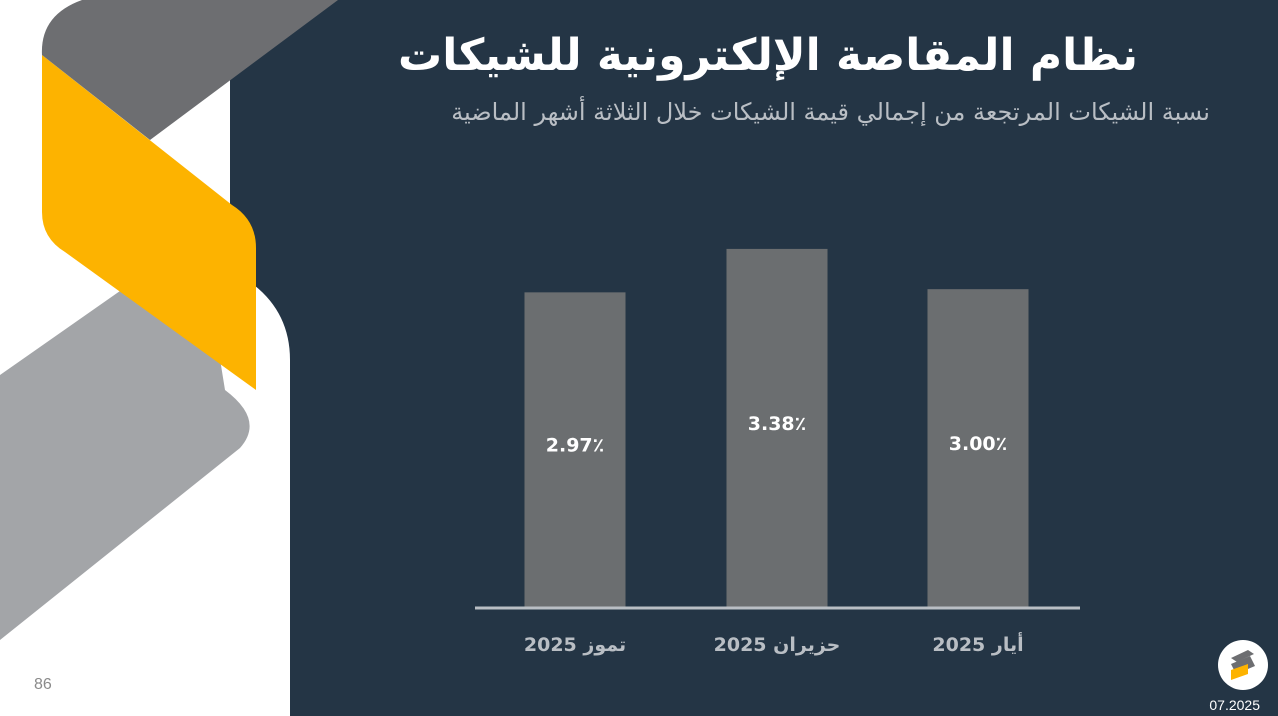  I want to click on category-label-3: أيار 2025, so click(977, 644).